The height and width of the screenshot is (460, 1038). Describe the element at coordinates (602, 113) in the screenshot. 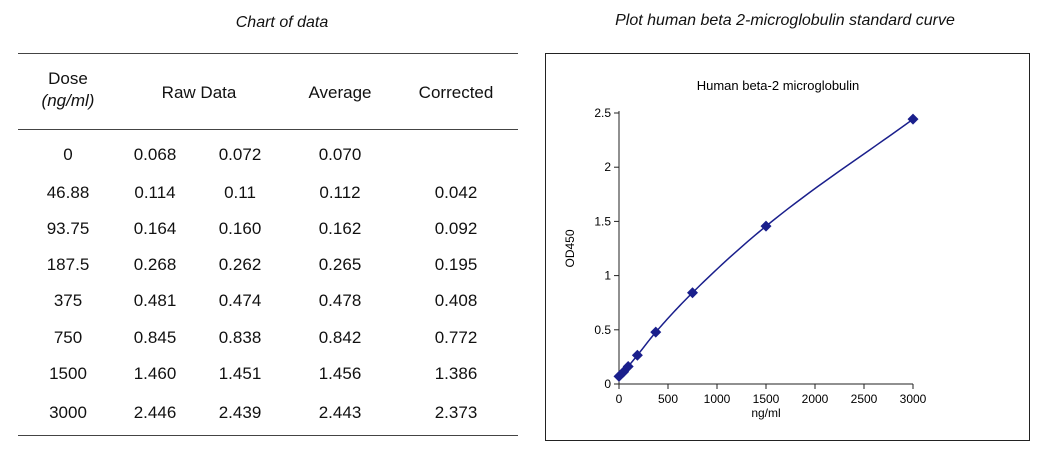

I see `y-tick-label: 2.5` at that location.